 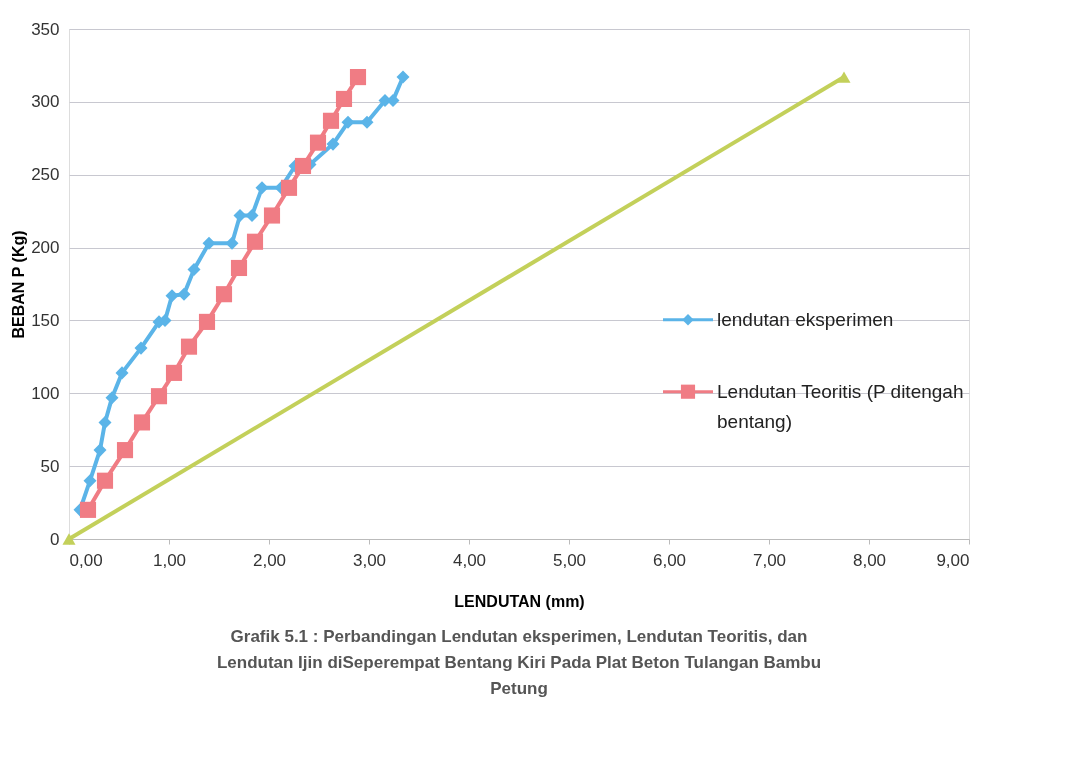 I want to click on y-tick-label: 250, so click(x=45, y=175).